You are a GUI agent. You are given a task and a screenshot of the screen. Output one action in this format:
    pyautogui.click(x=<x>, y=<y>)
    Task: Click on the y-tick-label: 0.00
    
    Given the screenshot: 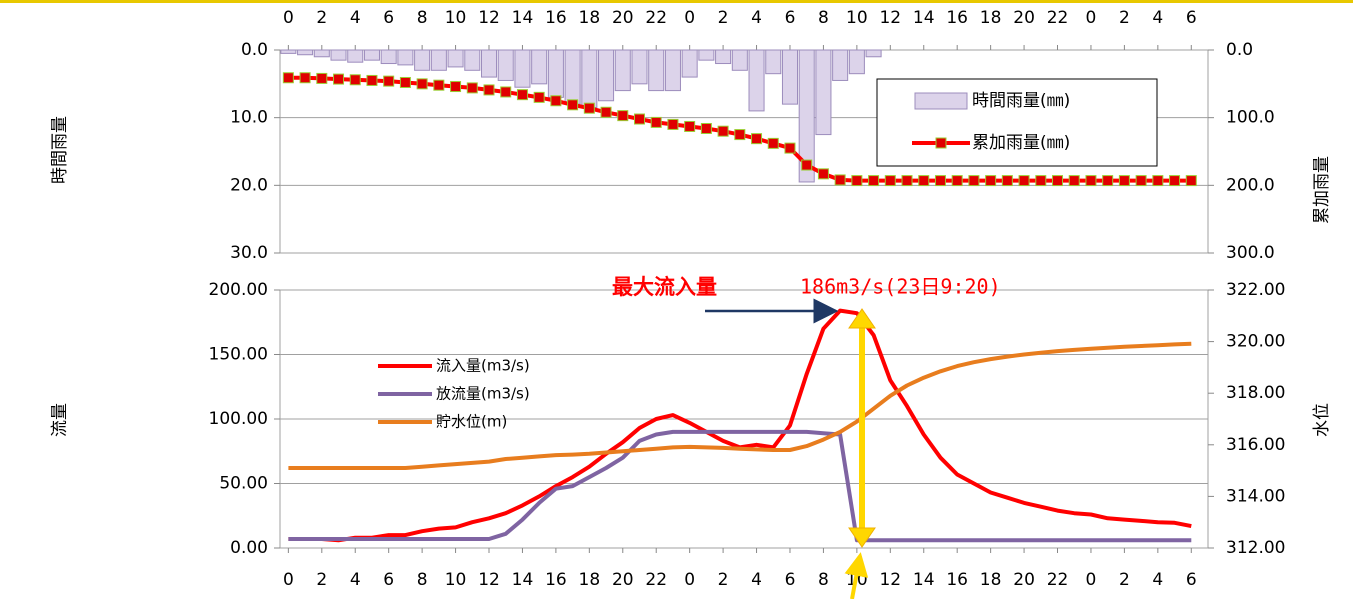 What is the action you would take?
    pyautogui.click(x=249, y=548)
    